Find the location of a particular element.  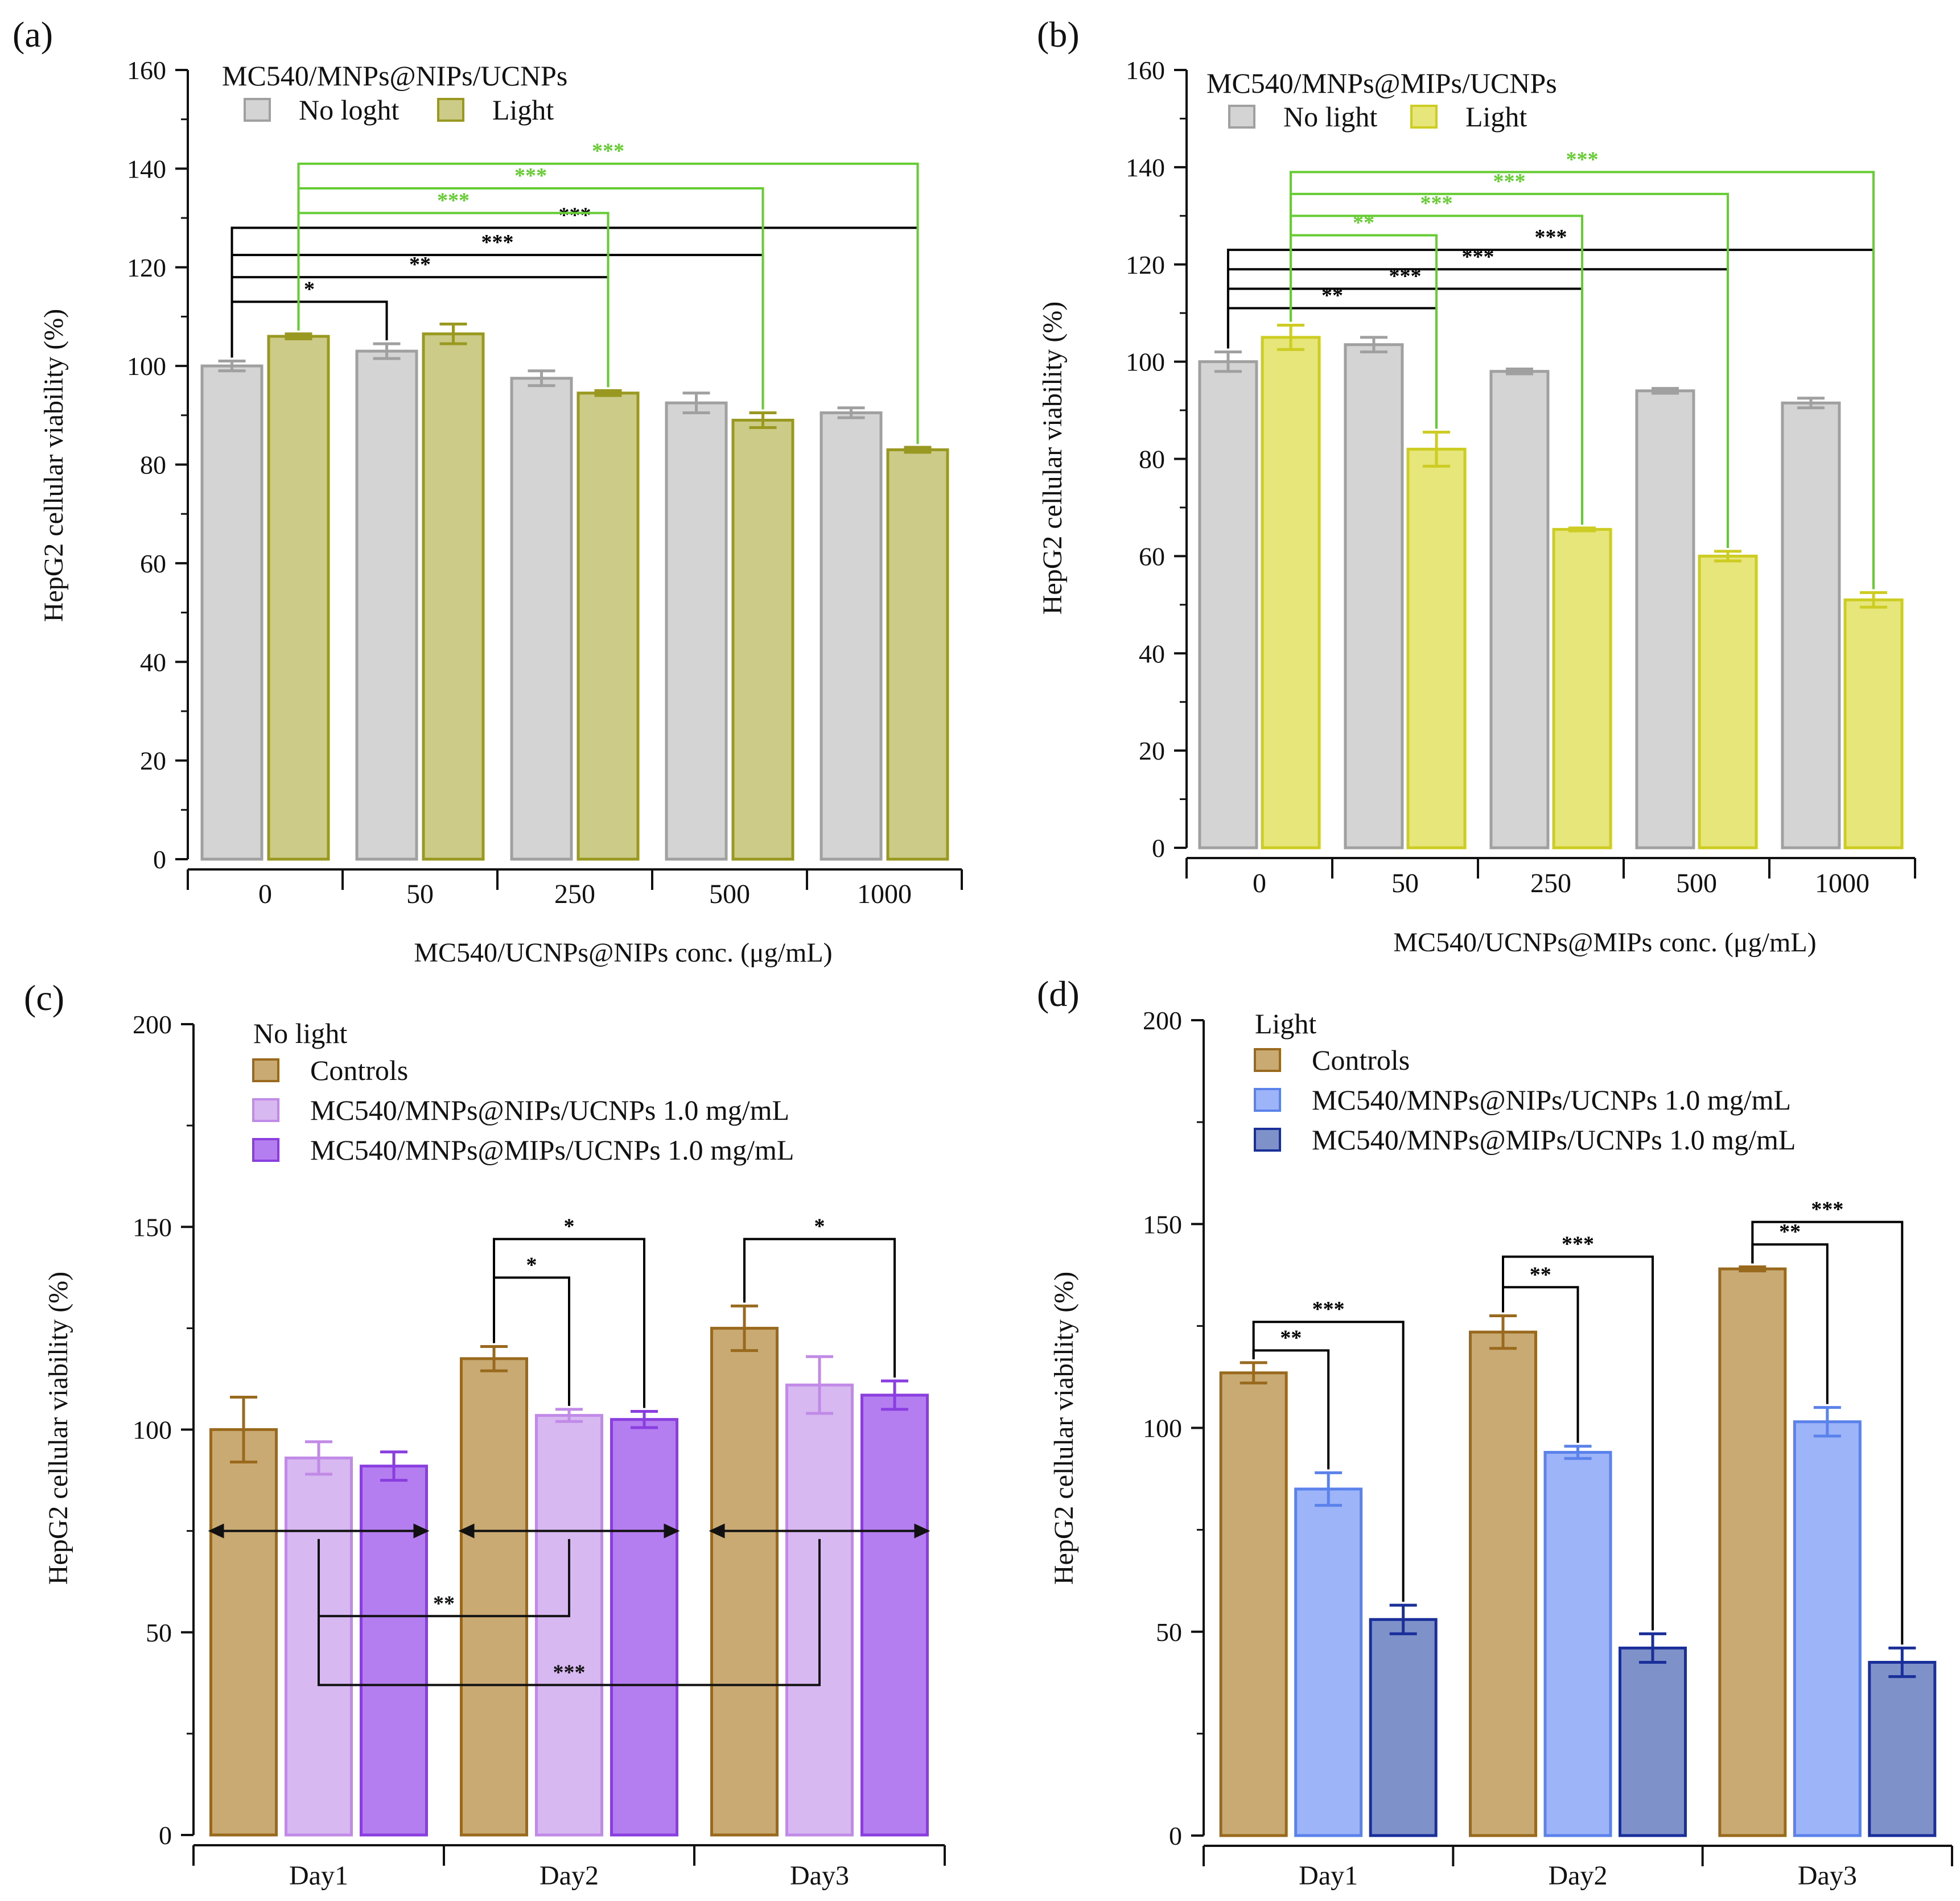

arrow-head-right is located at coordinates (672, 1531).